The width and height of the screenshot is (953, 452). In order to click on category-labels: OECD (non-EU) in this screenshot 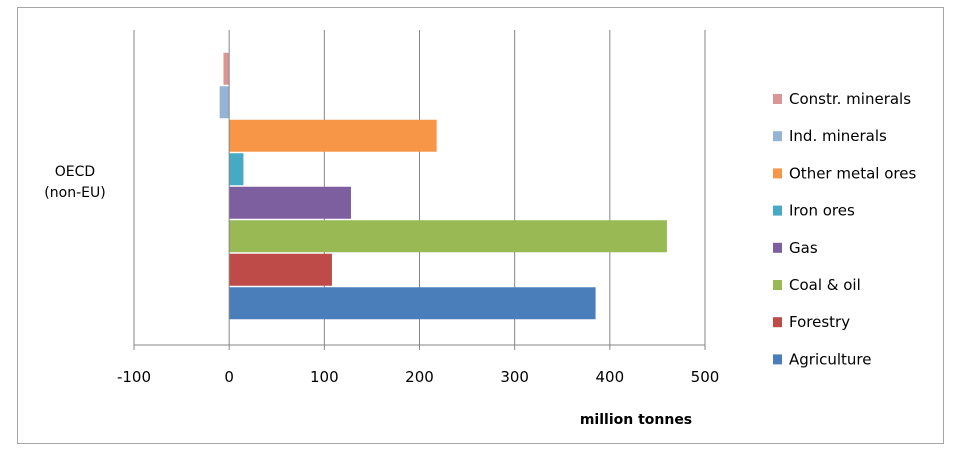, I will do `click(74, 182)`.